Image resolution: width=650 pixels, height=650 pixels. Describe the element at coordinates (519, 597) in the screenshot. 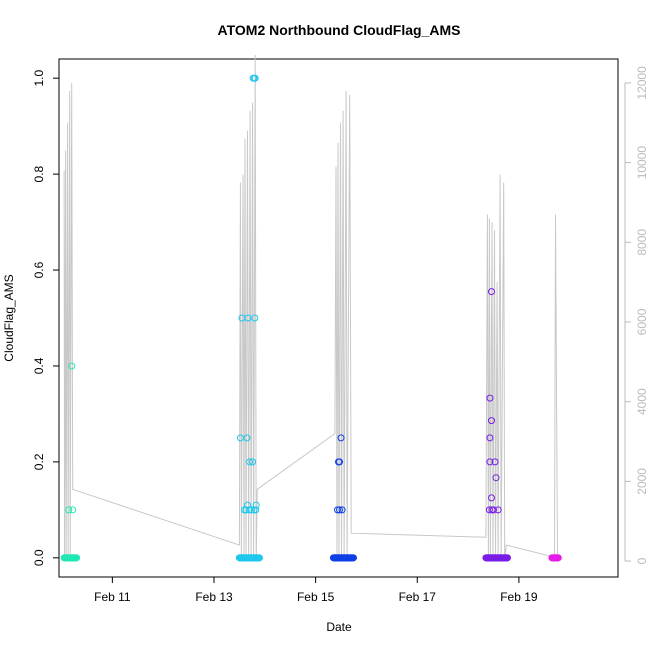

I see `x-tick-label: Feb 19` at that location.